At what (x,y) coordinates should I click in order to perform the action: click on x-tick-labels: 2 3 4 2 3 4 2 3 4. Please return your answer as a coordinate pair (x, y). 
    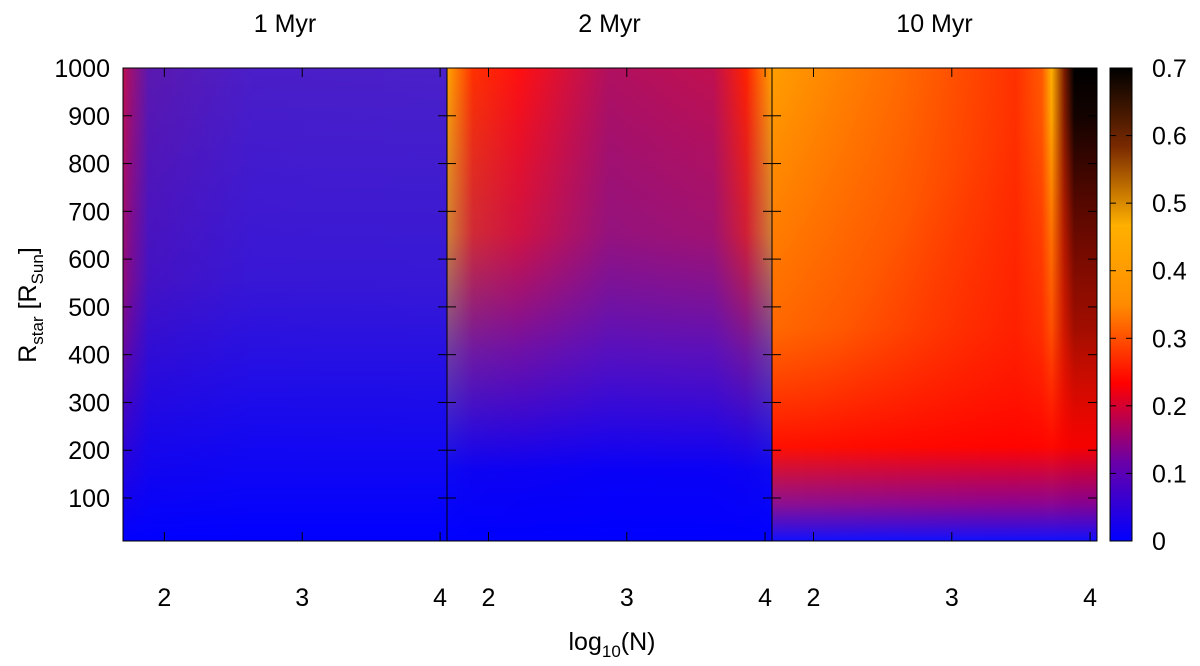
    Looking at the image, I should click on (627, 598).